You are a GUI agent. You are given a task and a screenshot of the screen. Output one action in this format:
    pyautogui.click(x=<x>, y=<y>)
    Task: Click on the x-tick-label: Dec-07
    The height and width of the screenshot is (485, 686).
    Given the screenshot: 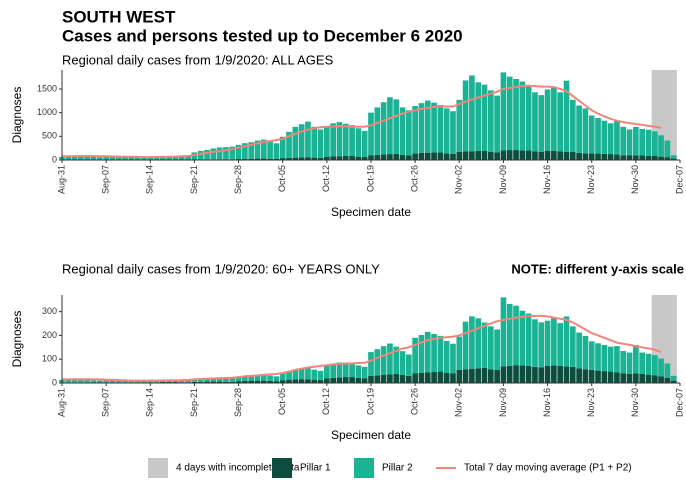 What is the action you would take?
    pyautogui.click(x=679, y=179)
    